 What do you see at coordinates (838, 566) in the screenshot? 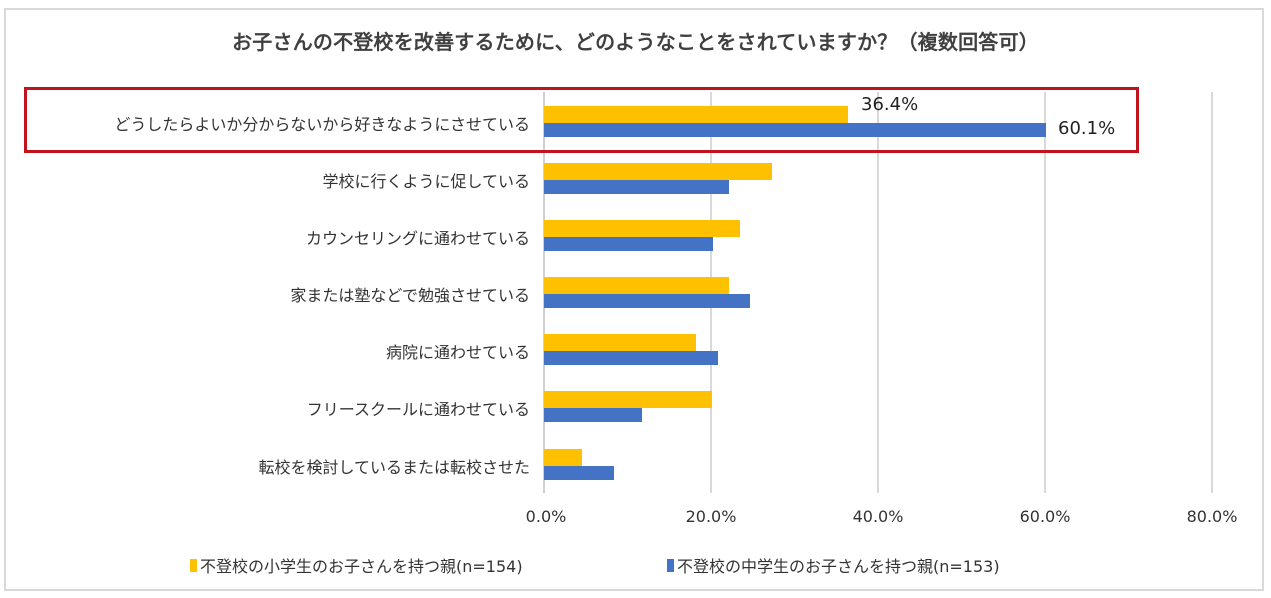
I see `legend-label-junior-high: 不登校の中学生のお子さんを持つ親(n=153)` at bounding box center [838, 566].